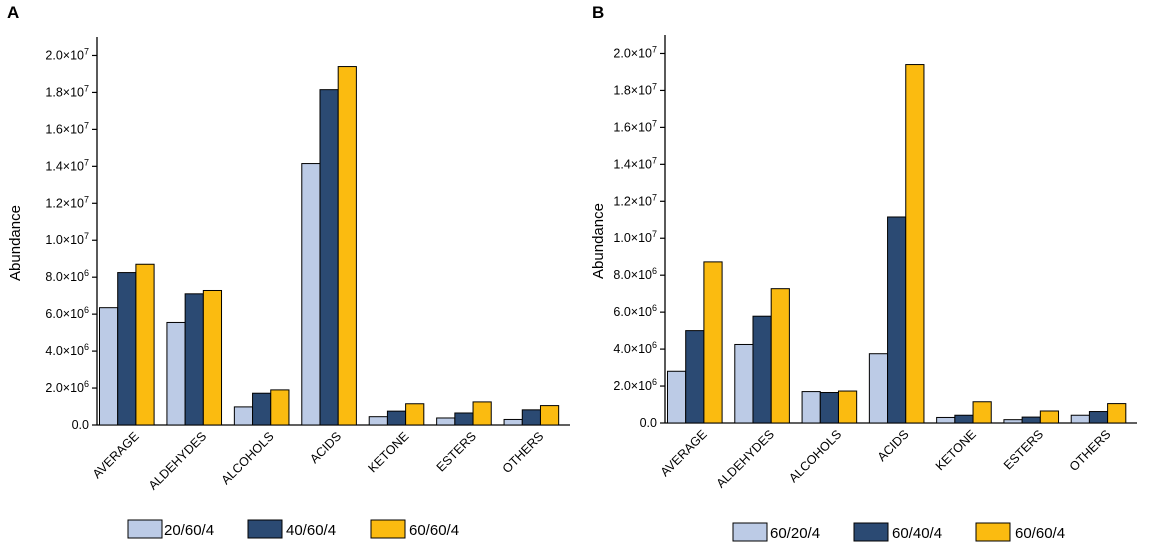 This screenshot has width=1170, height=555. What do you see at coordinates (311, 530) in the screenshot?
I see `legend-label: 40/60/4` at bounding box center [311, 530].